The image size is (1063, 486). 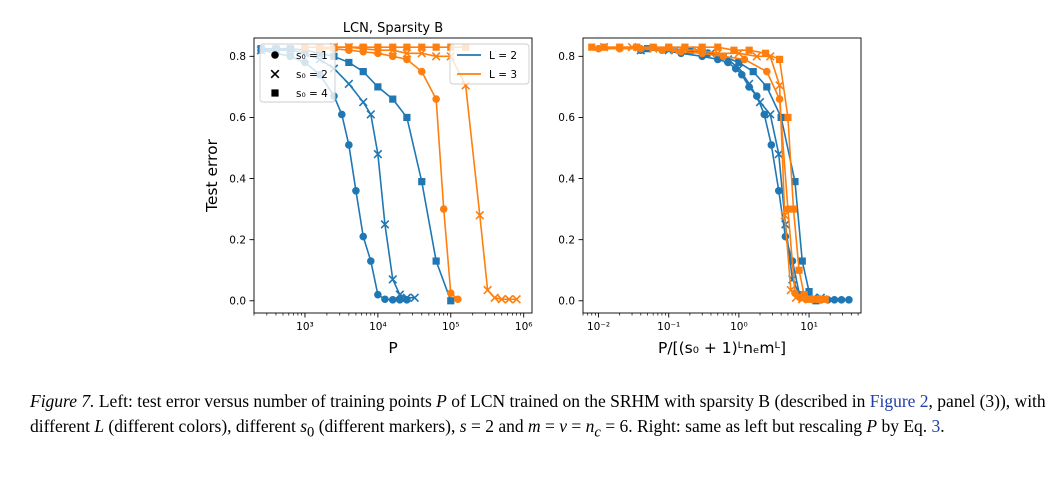 What do you see at coordinates (936, 426) in the screenshot?
I see `caption-link-eq-3: 3` at bounding box center [936, 426].